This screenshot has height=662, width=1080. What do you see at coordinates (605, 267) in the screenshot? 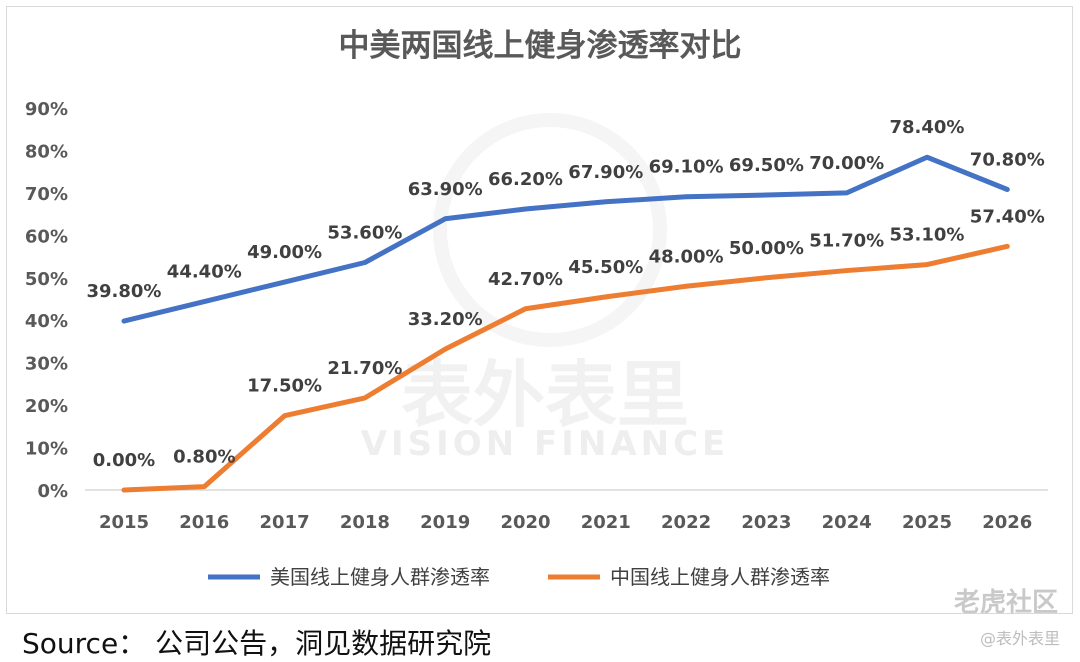
I see `data-label-cn: 45.50%` at bounding box center [605, 267].